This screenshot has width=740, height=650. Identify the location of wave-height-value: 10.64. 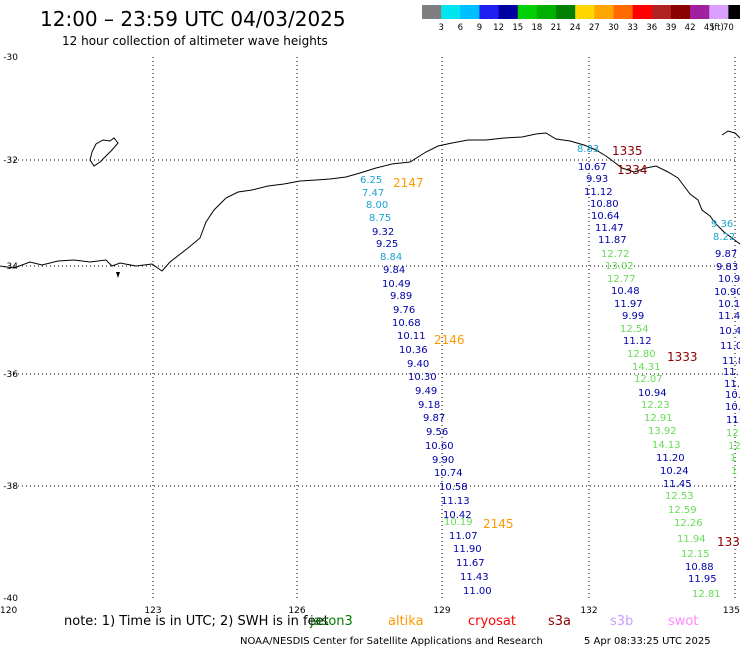
(605, 216).